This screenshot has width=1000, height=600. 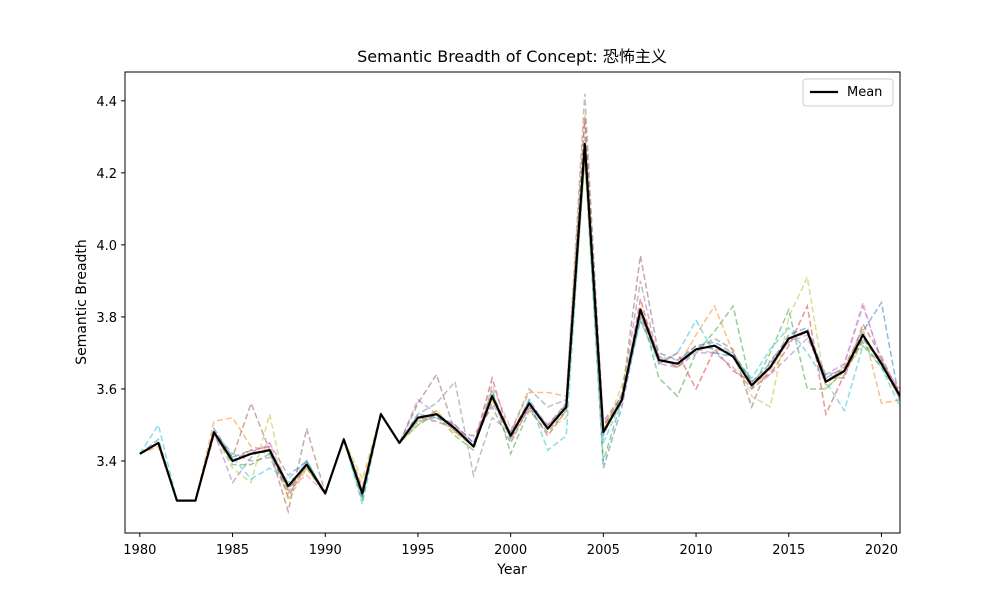 What do you see at coordinates (696, 550) in the screenshot?
I see `x-tick-label: 2010` at bounding box center [696, 550].